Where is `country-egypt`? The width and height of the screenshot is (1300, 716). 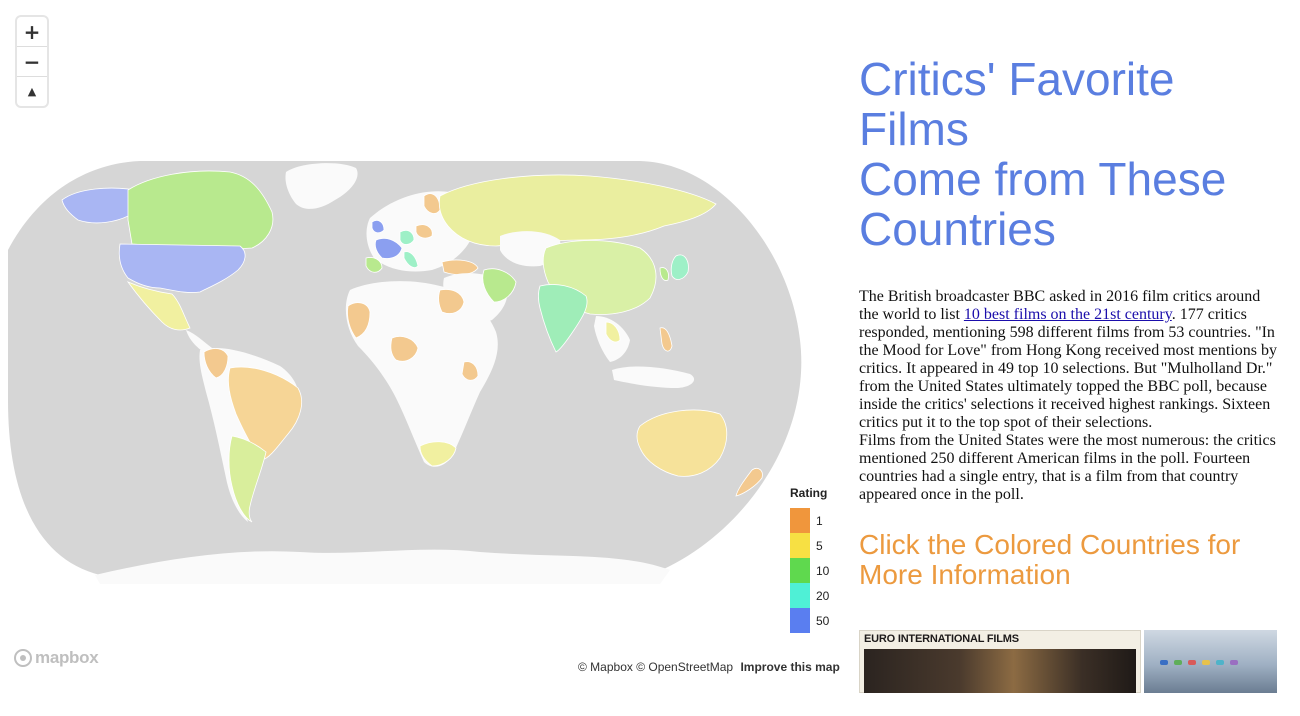 country-egypt is located at coordinates (451, 301).